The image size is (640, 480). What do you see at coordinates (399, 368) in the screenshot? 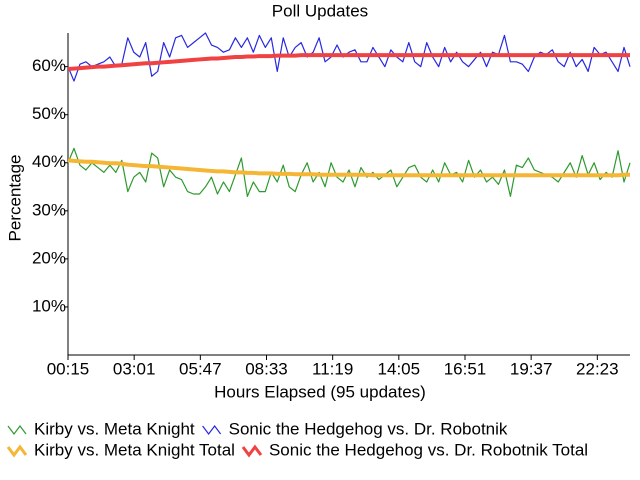
I see `x-tick-label: 14:05` at bounding box center [399, 368].